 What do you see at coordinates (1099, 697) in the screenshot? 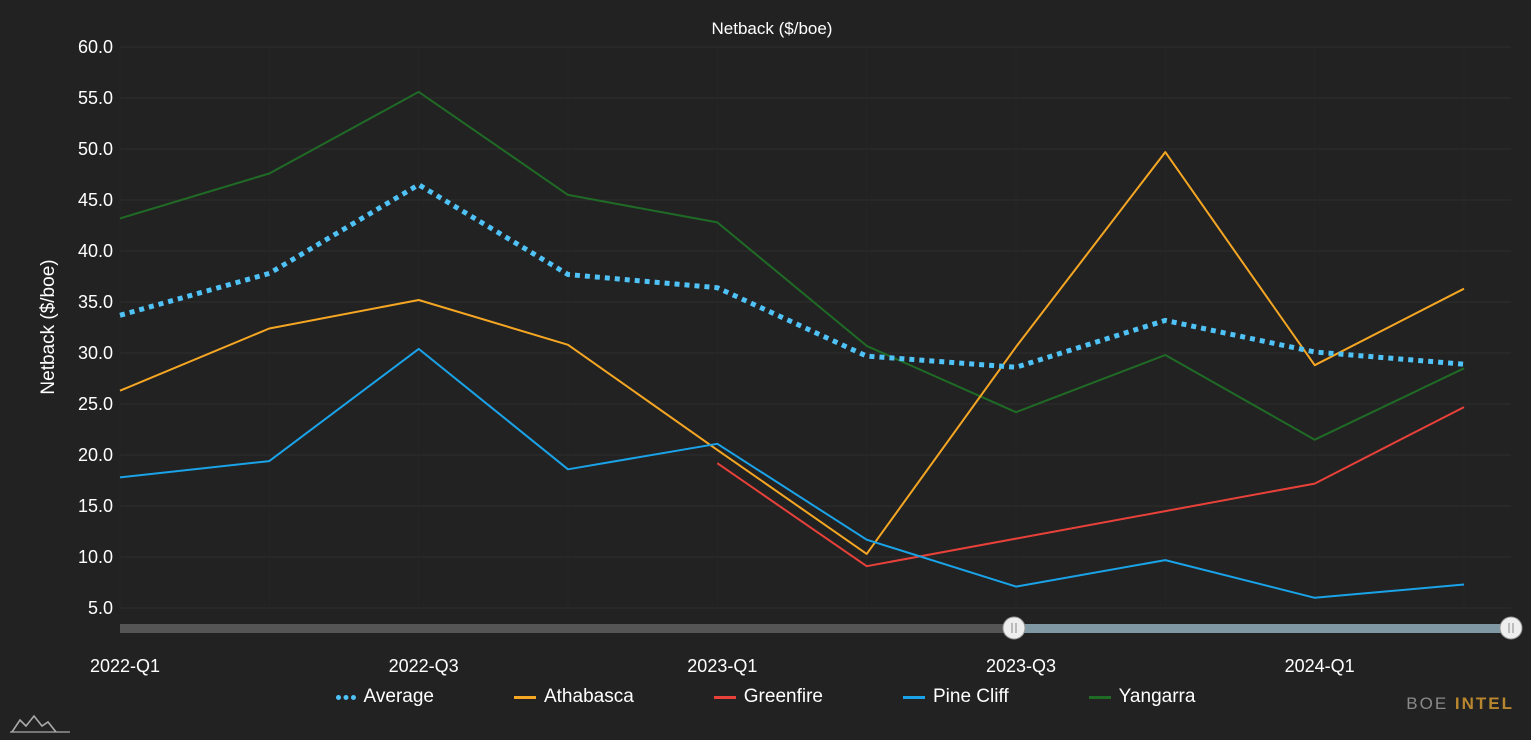
I see `legend-swatch-yangarra` at bounding box center [1099, 697].